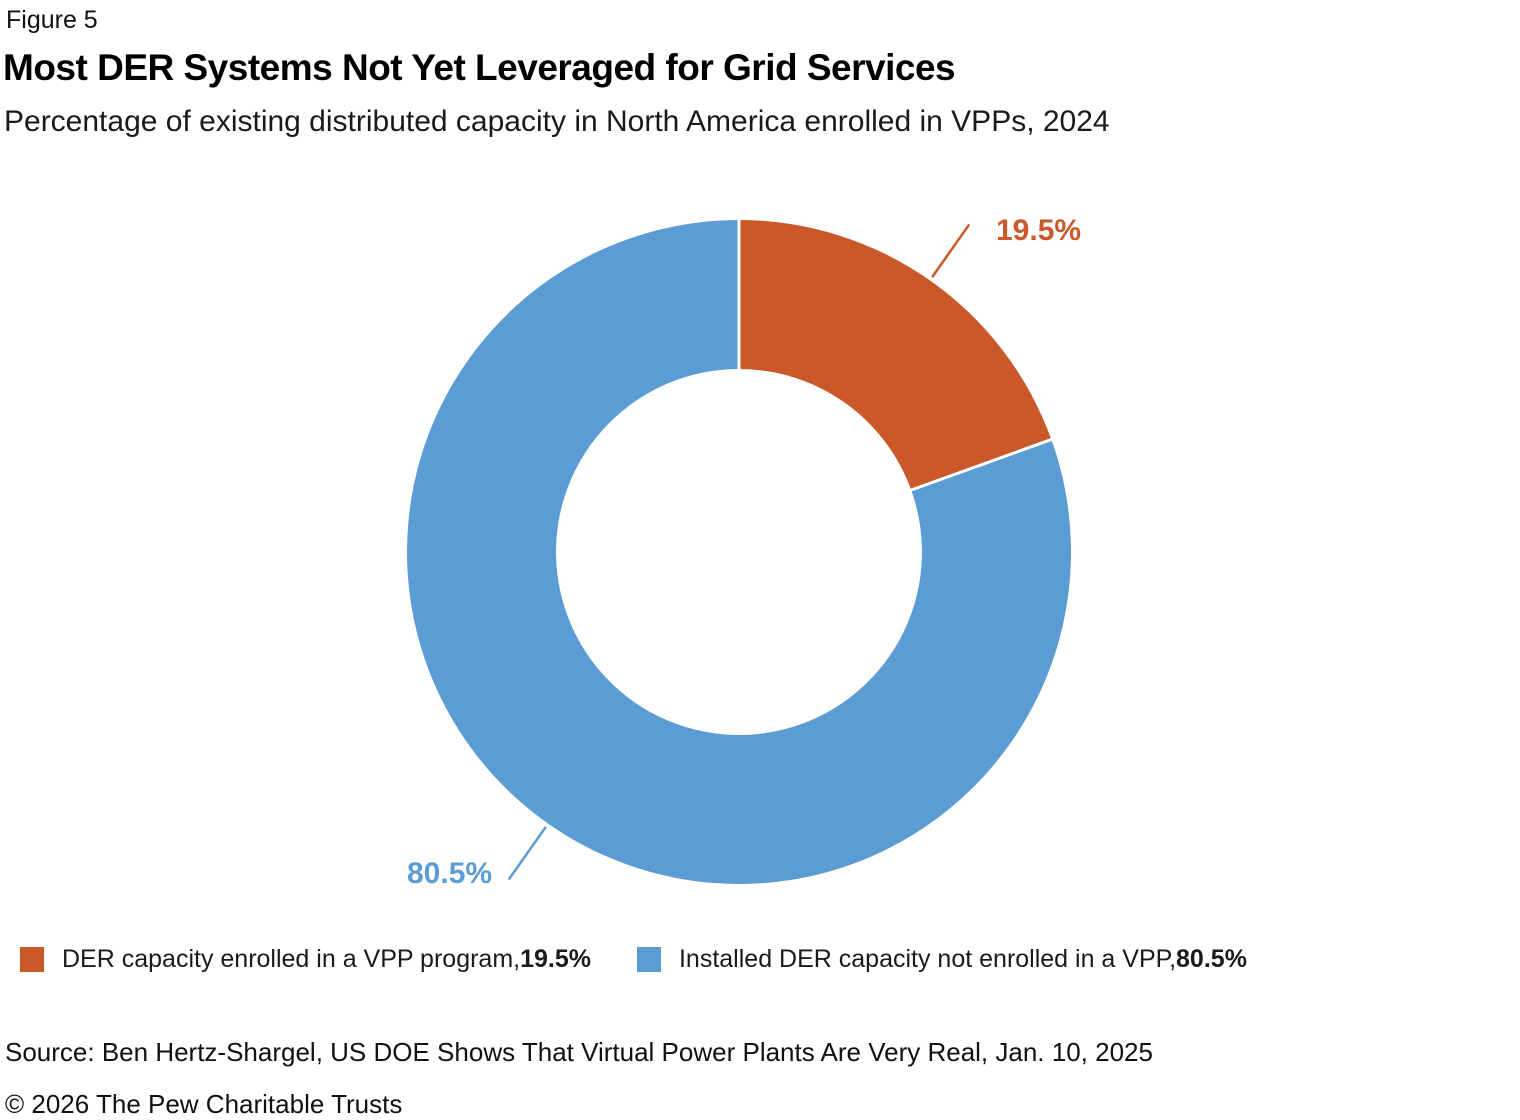 The image size is (1520, 1120). Describe the element at coordinates (981, 464) in the screenshot. I see `slice-separator` at that location.